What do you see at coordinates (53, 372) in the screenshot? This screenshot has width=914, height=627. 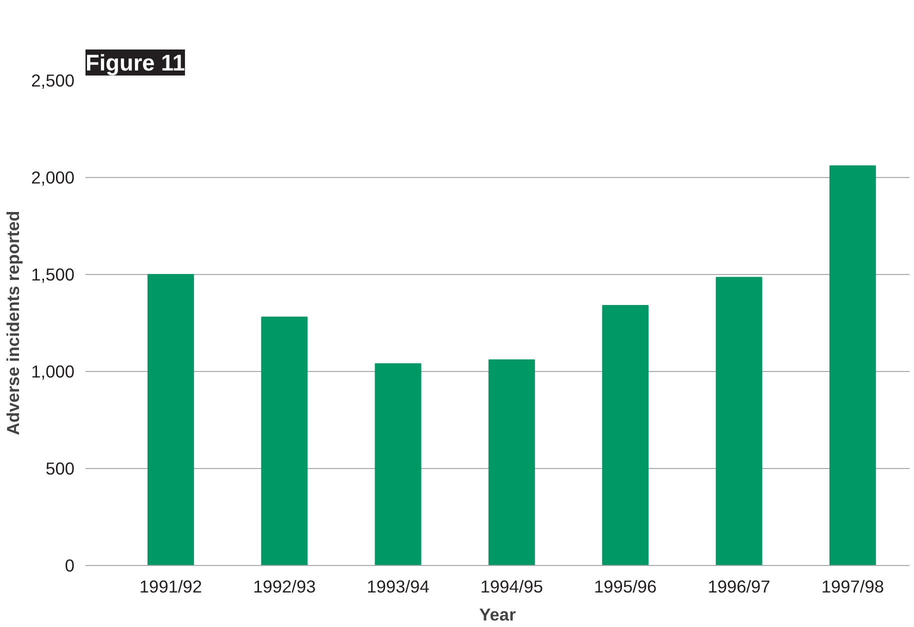 I see `y-tick-label: 1,000` at bounding box center [53, 372].